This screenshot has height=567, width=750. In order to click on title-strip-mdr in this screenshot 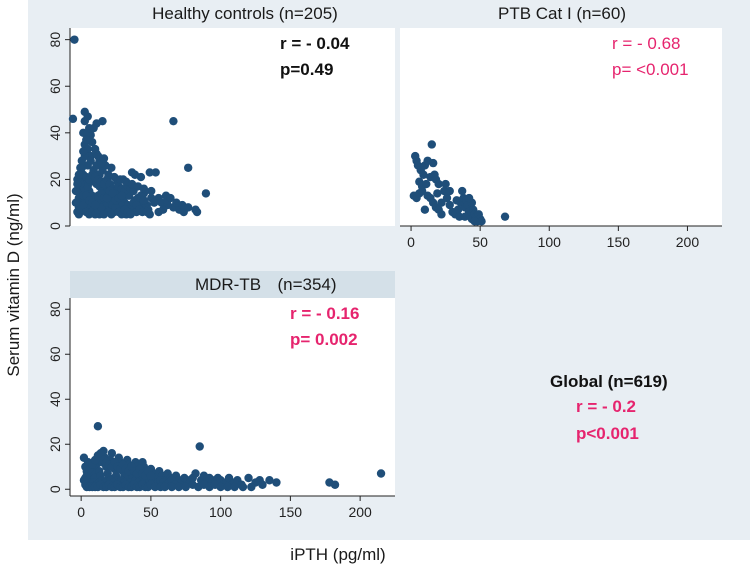, I will do `click(232, 284)`.